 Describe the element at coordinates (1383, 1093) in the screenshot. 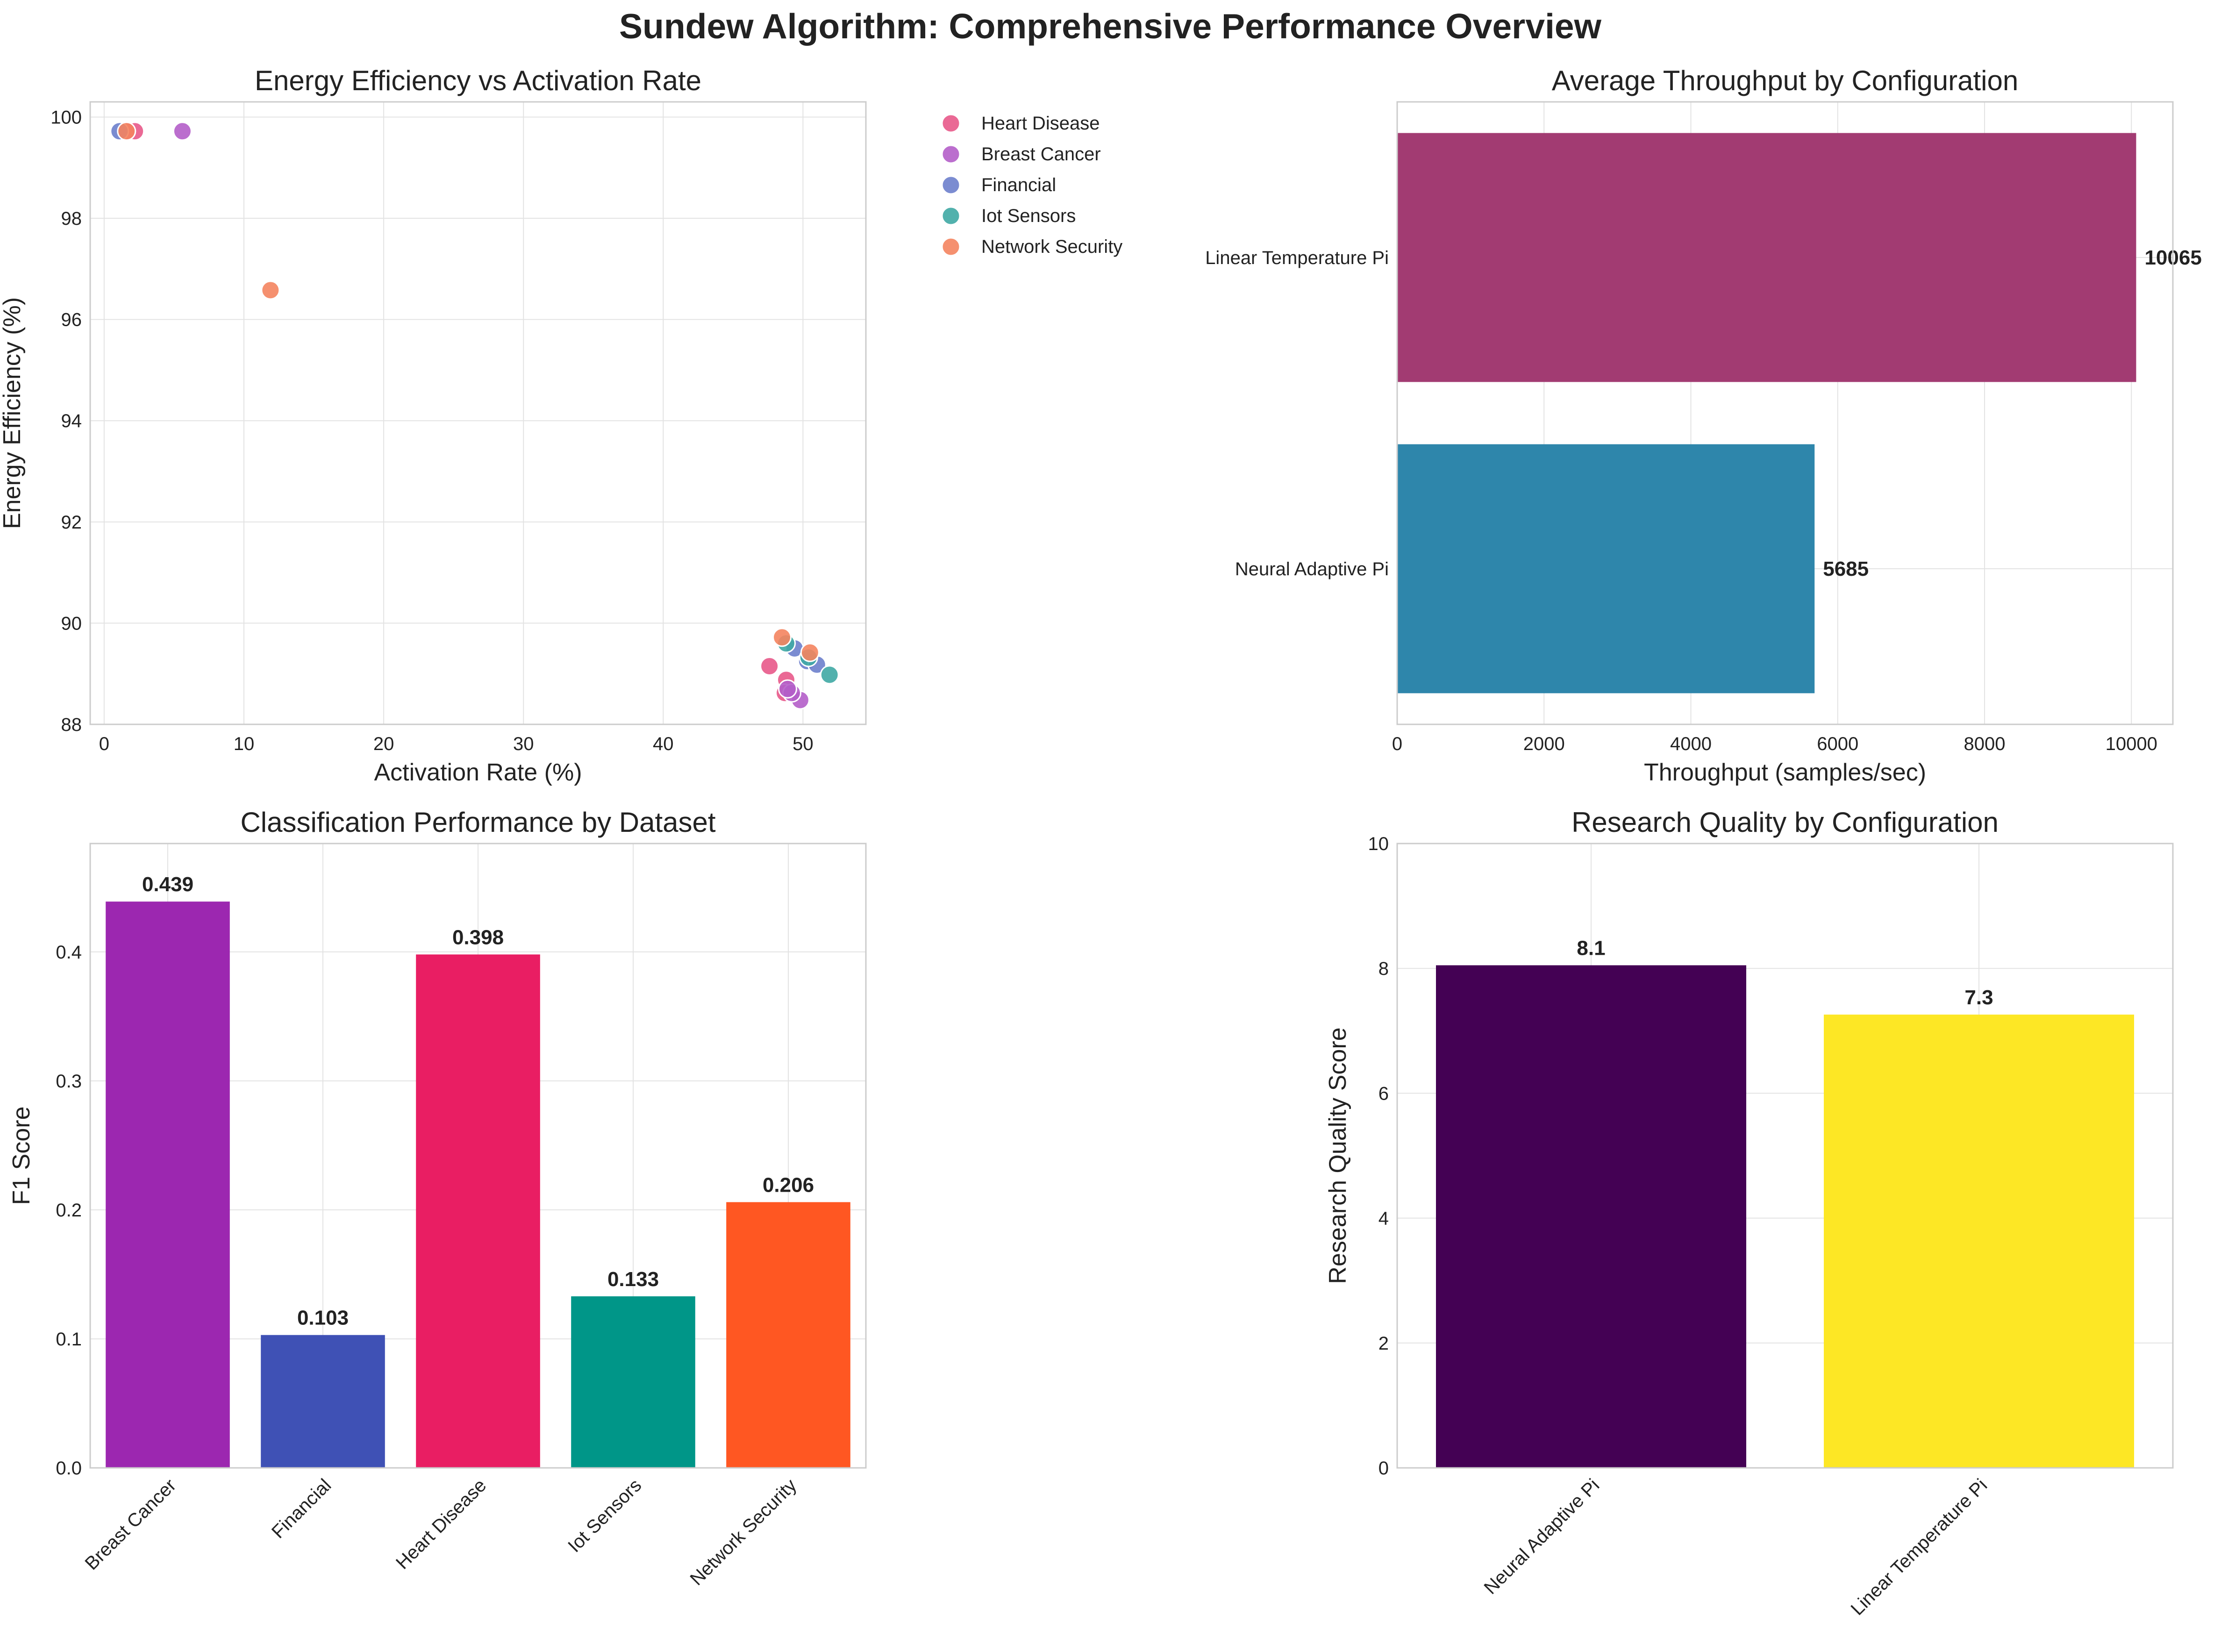

I see `y-tick-label: 6` at that location.